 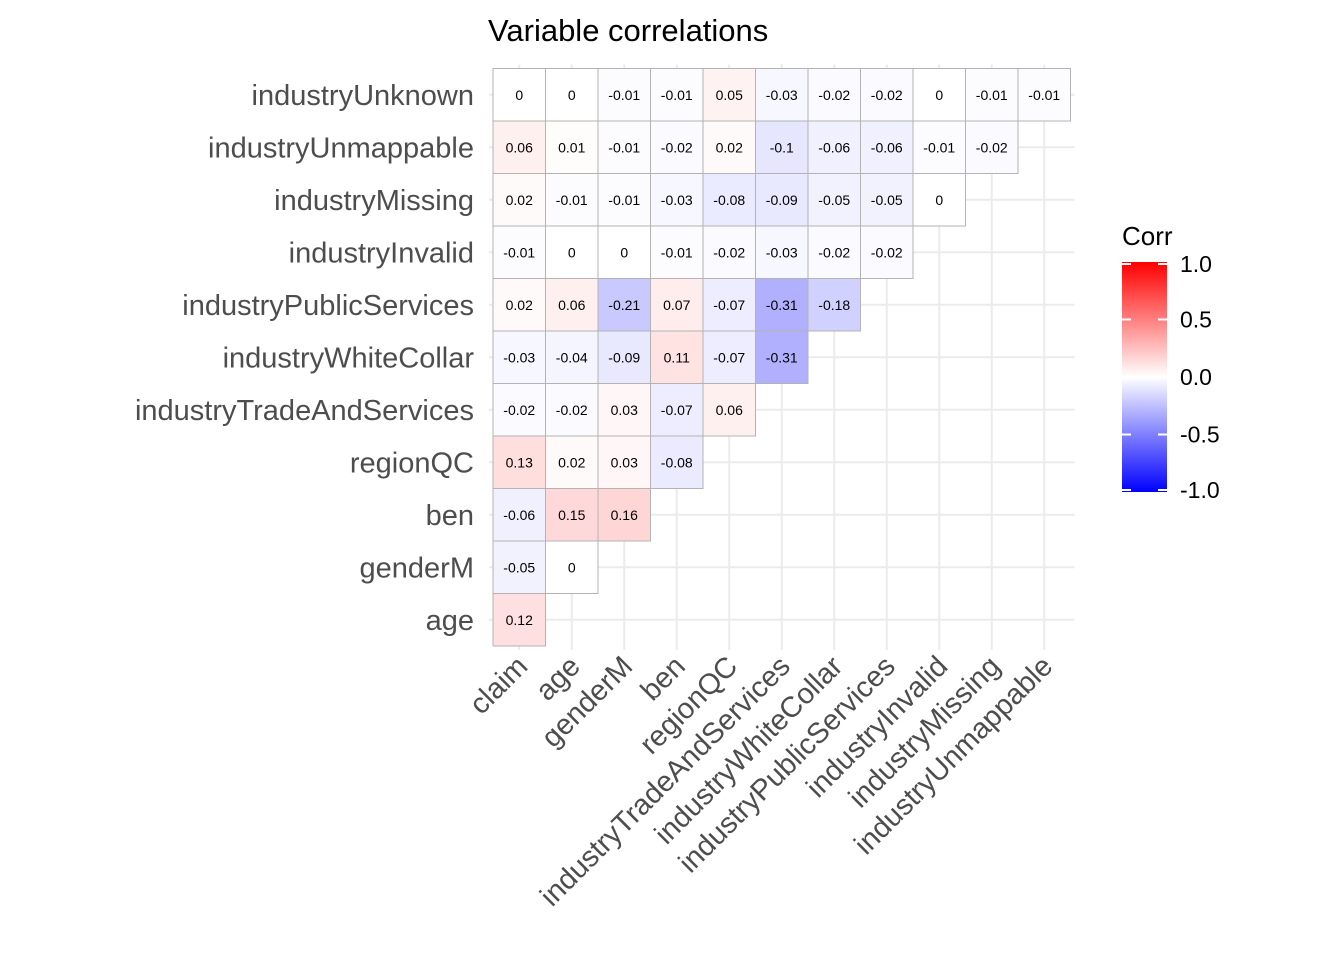 I want to click on cell-value-label: -0.18, so click(x=834, y=305).